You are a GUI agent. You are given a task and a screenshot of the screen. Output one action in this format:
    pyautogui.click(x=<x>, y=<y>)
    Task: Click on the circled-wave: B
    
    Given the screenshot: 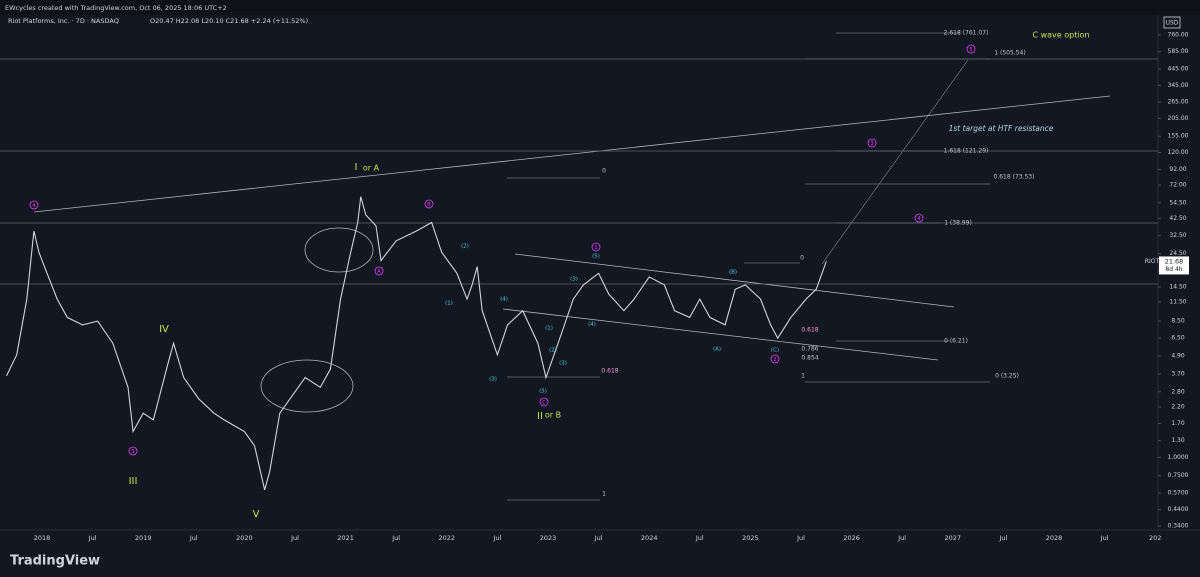 What is the action you would take?
    pyautogui.click(x=429, y=205)
    